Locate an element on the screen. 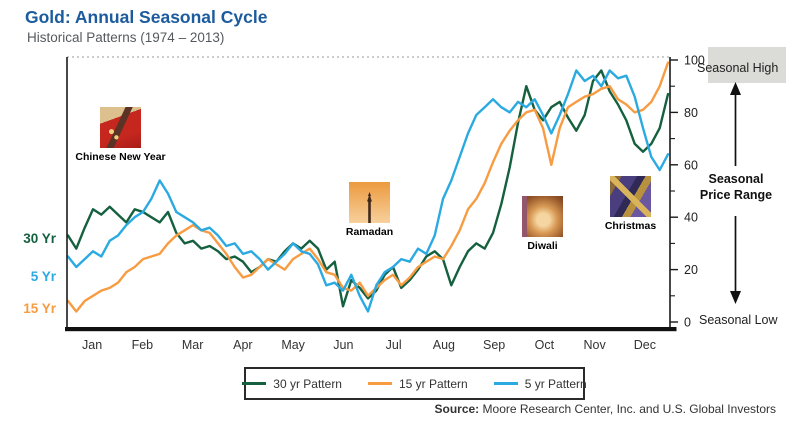 The width and height of the screenshot is (809, 432). legend-item-30-yr-pattern: 30 yr Pattern is located at coordinates (292, 384).